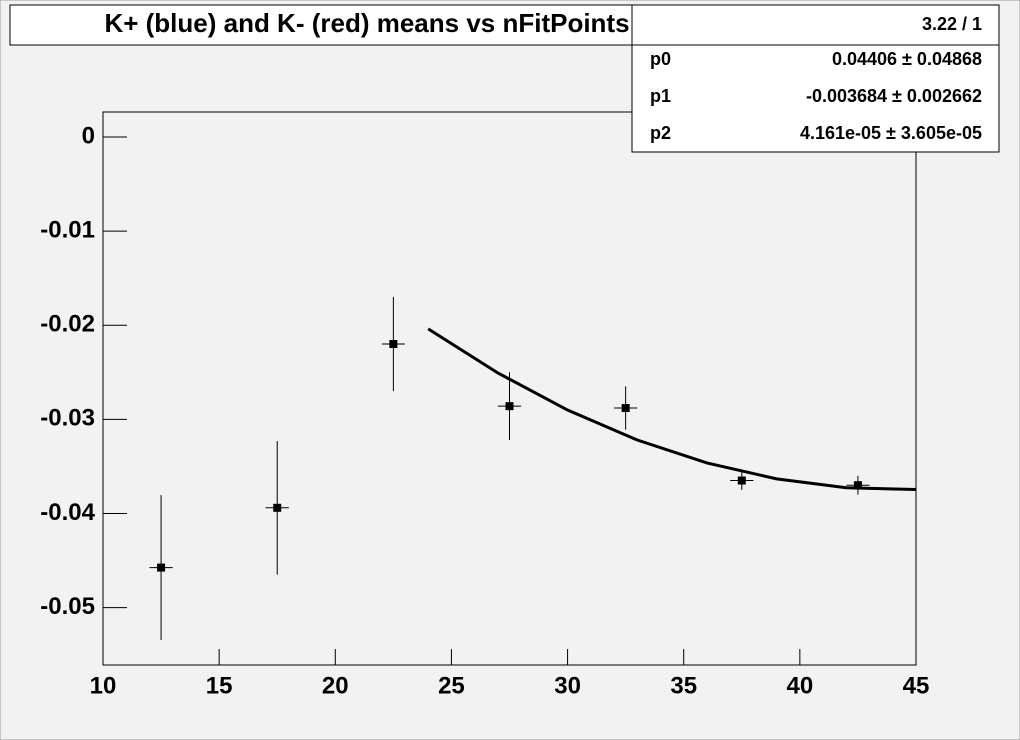  What do you see at coordinates (907, 59) in the screenshot?
I see `stats-param-value: 0.04406 ± 0.04868` at bounding box center [907, 59].